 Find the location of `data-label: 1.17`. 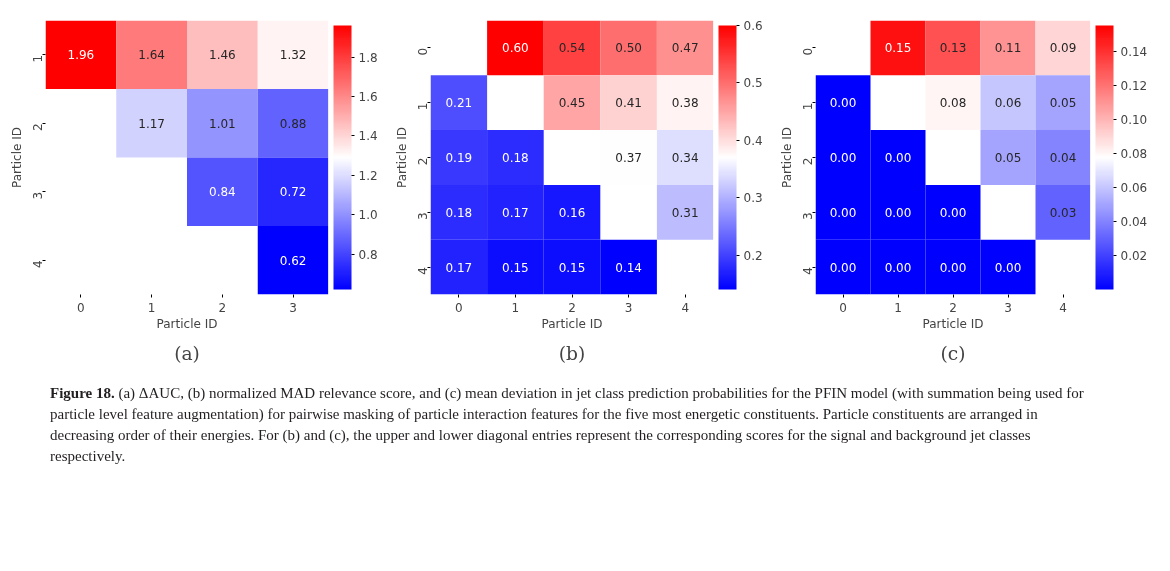

data-label: 1.17 is located at coordinates (151, 123).